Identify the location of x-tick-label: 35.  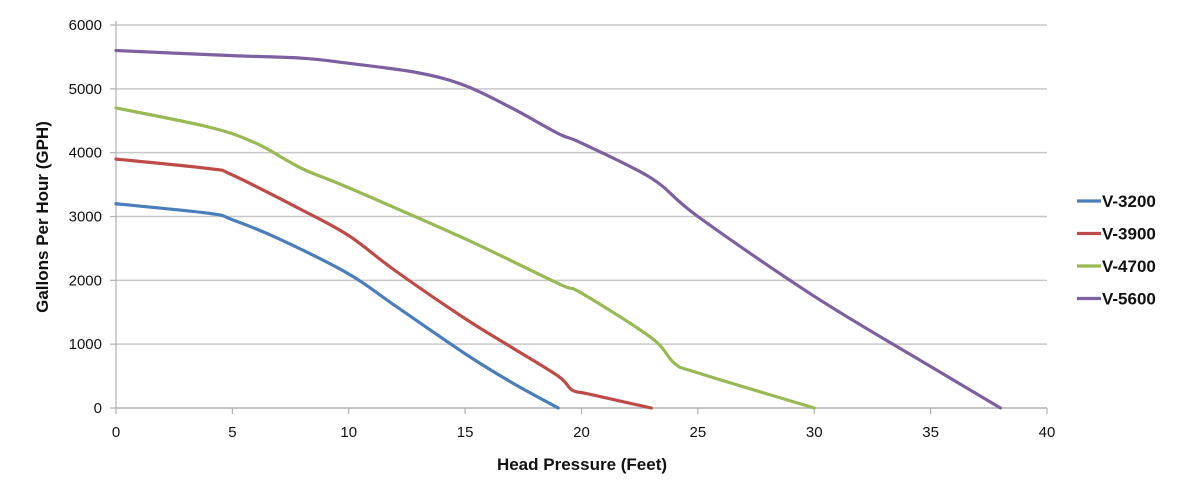
(930, 432).